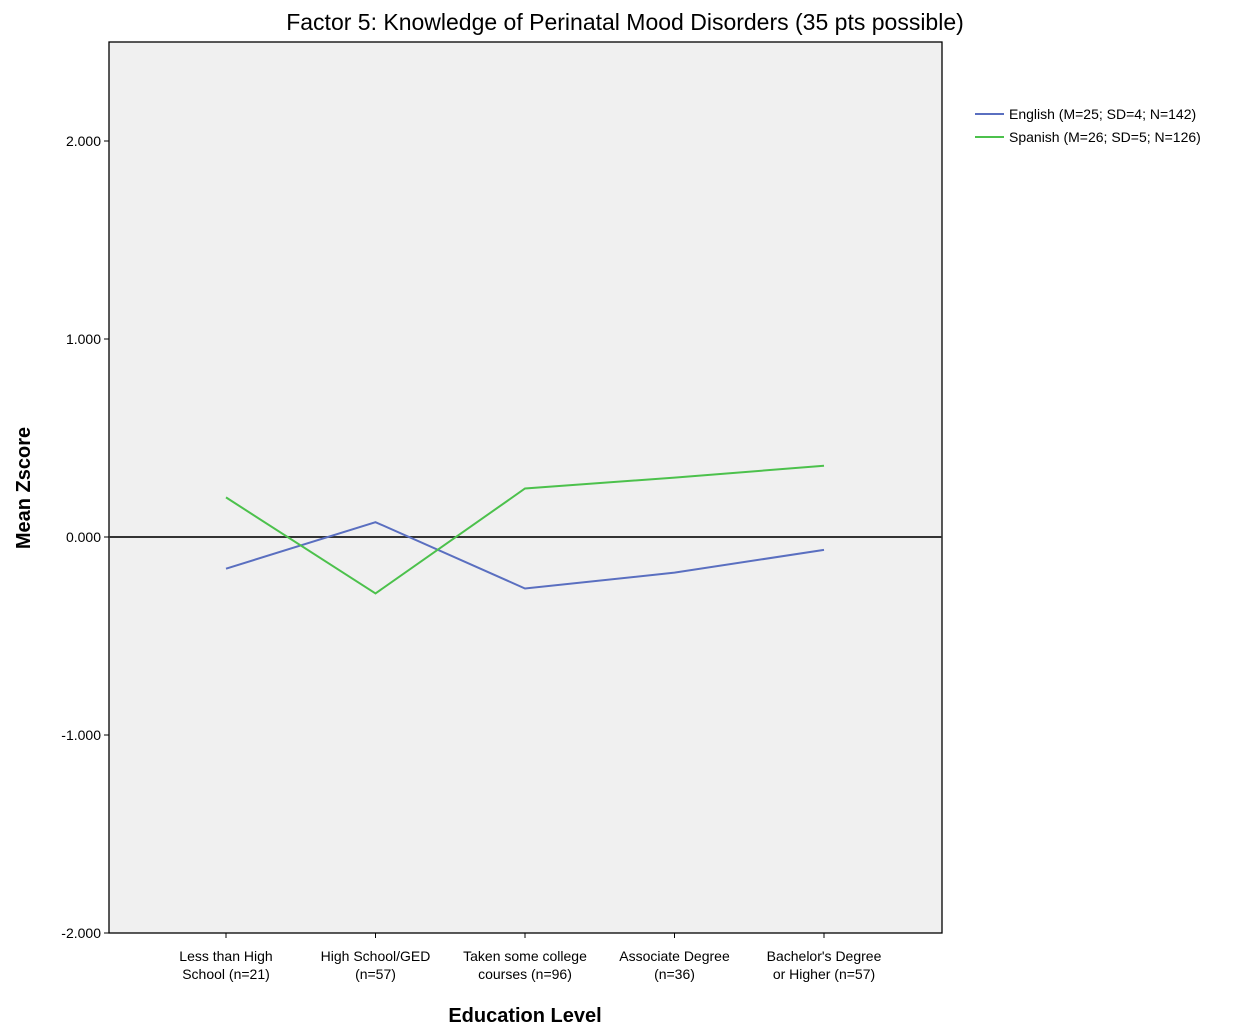 Image resolution: width=1253 pixels, height=1029 pixels. What do you see at coordinates (674, 956) in the screenshot?
I see `x-category-label: Associate Degree` at bounding box center [674, 956].